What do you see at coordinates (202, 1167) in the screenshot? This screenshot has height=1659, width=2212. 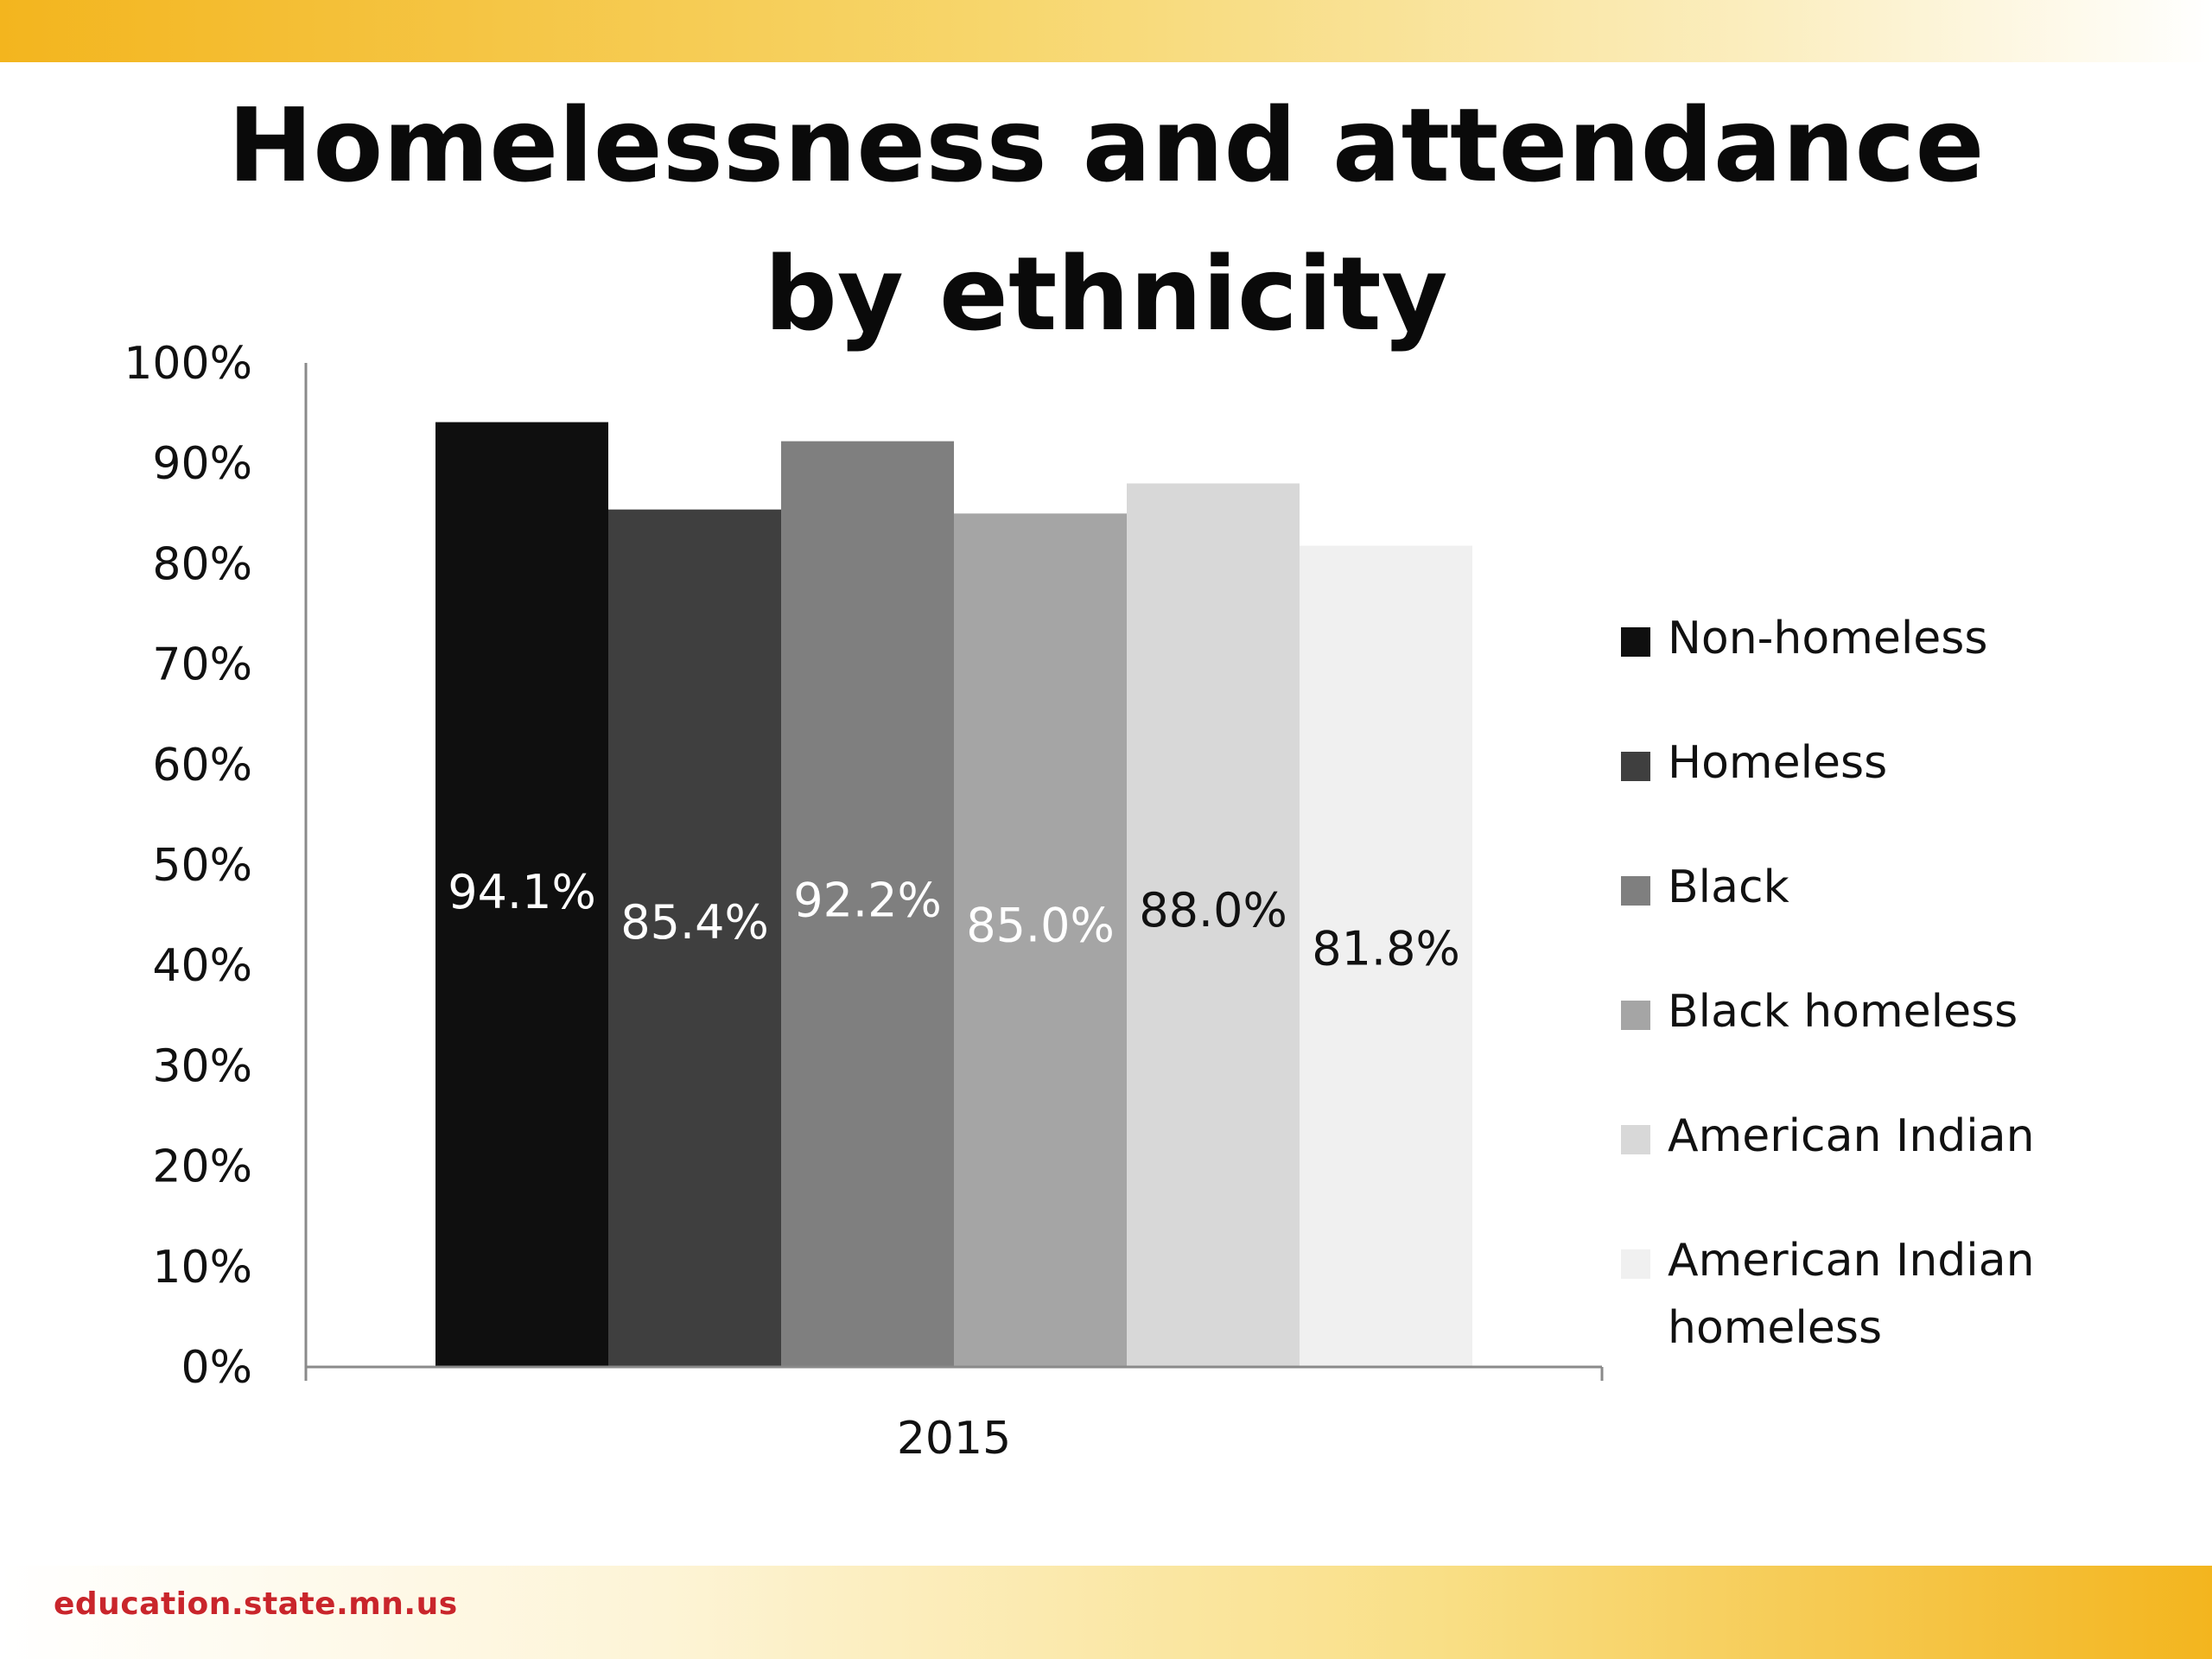 I see `y-tick-label: 20%` at bounding box center [202, 1167].